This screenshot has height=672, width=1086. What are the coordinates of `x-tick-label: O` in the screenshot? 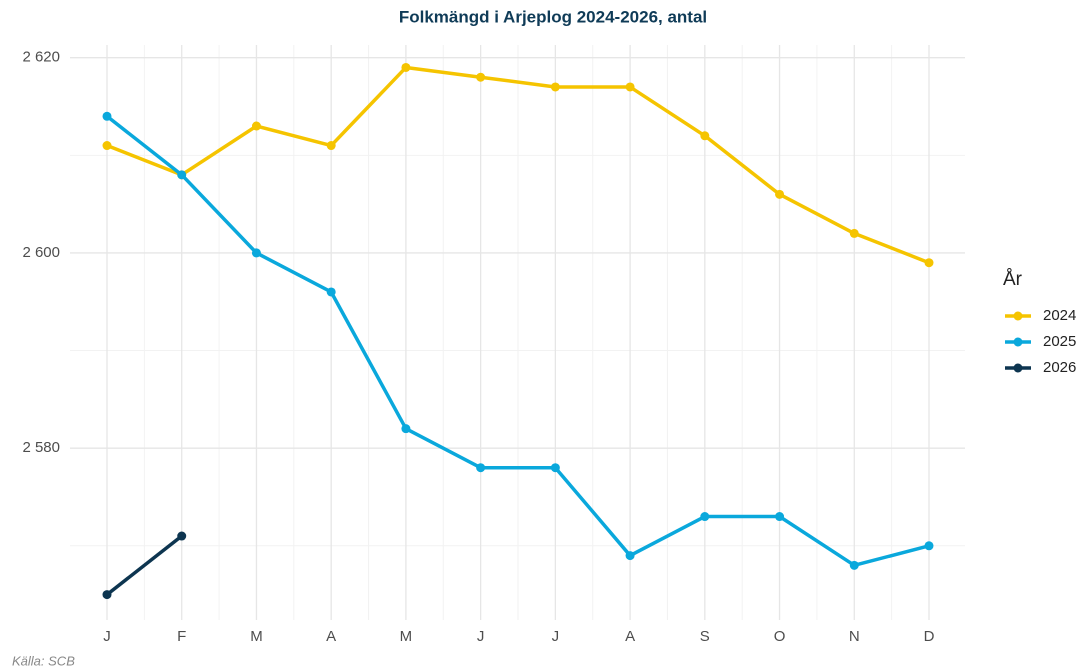 It's located at (780, 636).